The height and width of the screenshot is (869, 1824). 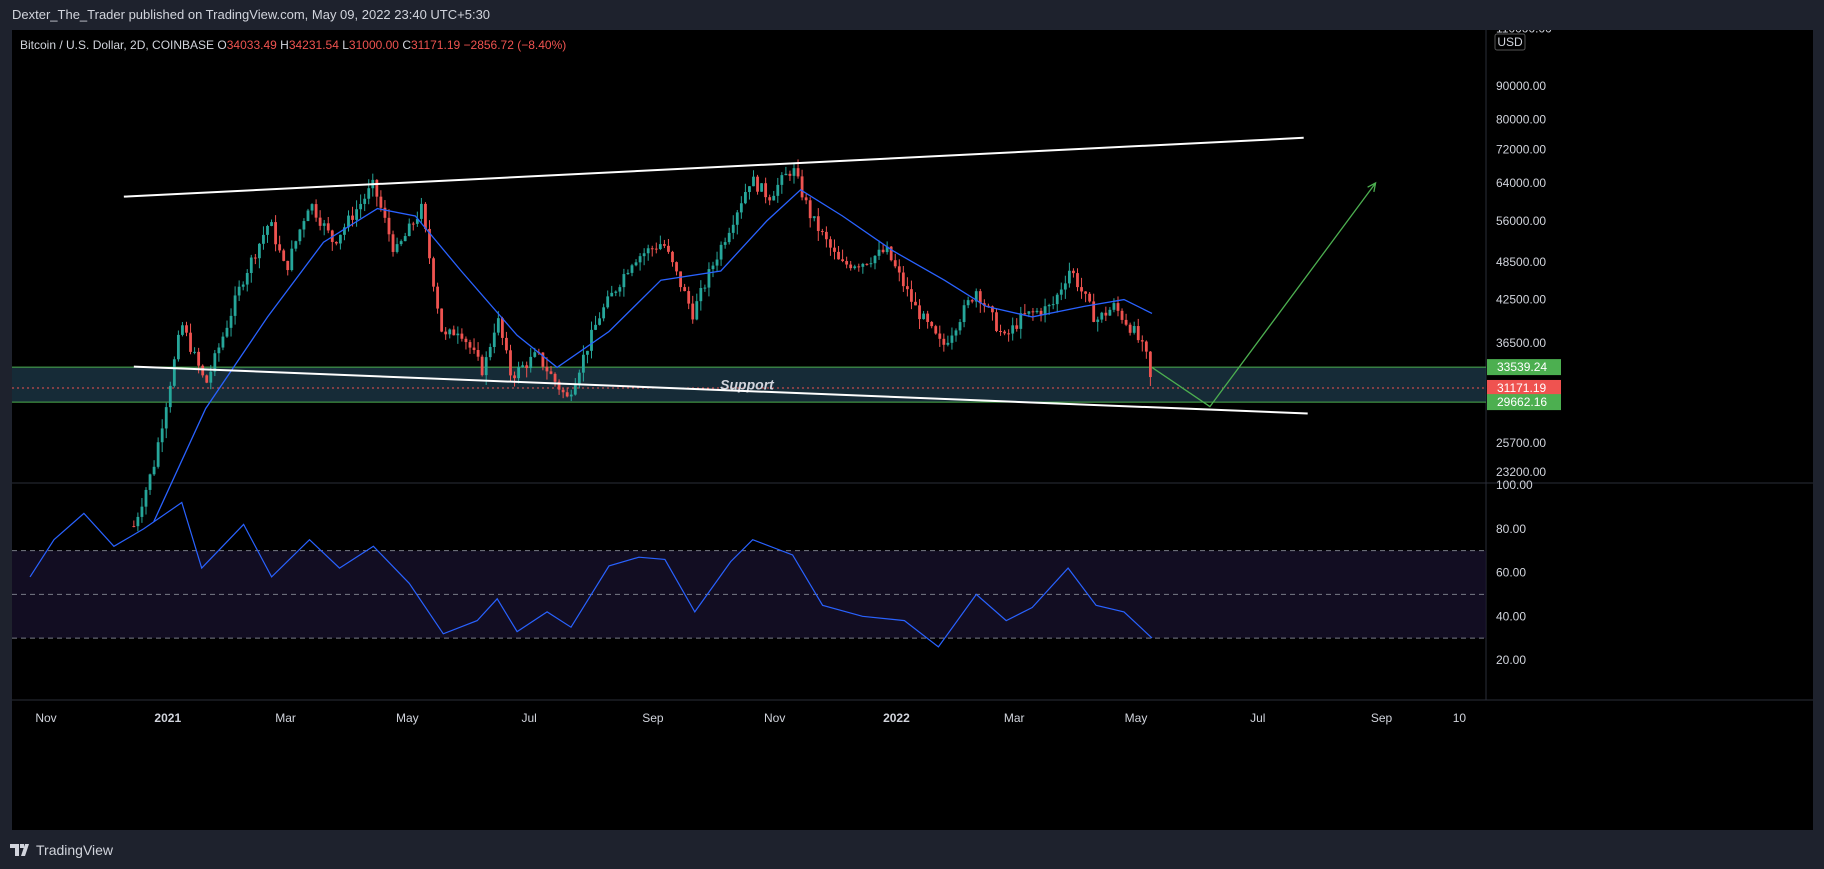 I want to click on projection-path, so click(x=1264, y=295).